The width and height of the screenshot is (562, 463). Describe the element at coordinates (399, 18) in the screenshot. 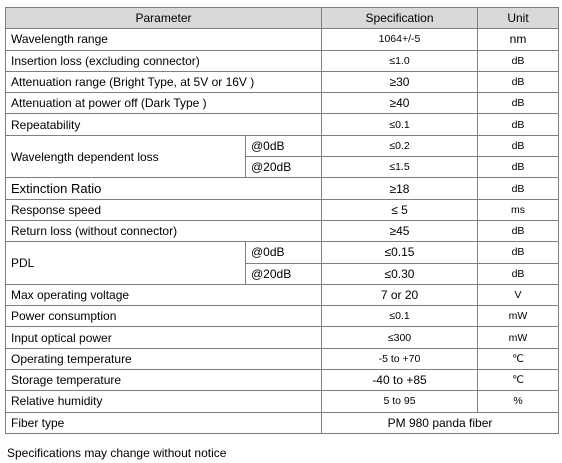

I see `header-specification: Specification` at that location.